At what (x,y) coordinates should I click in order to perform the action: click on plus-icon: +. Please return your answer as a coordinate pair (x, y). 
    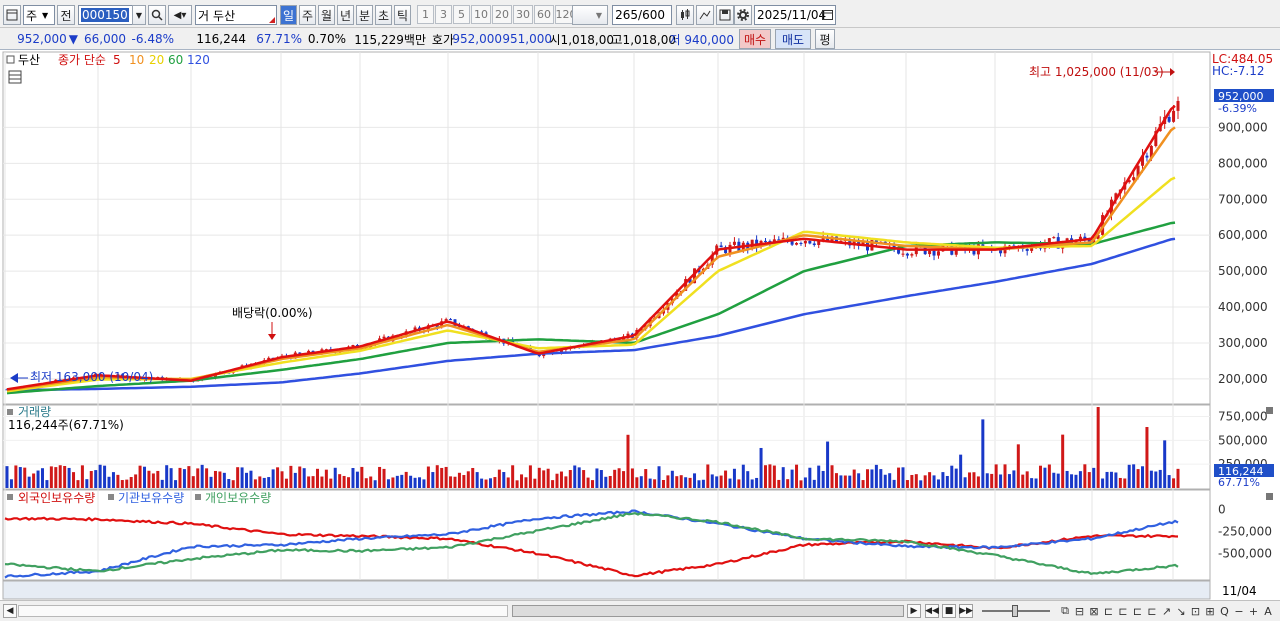
    Looking at the image, I should click on (1253, 611).